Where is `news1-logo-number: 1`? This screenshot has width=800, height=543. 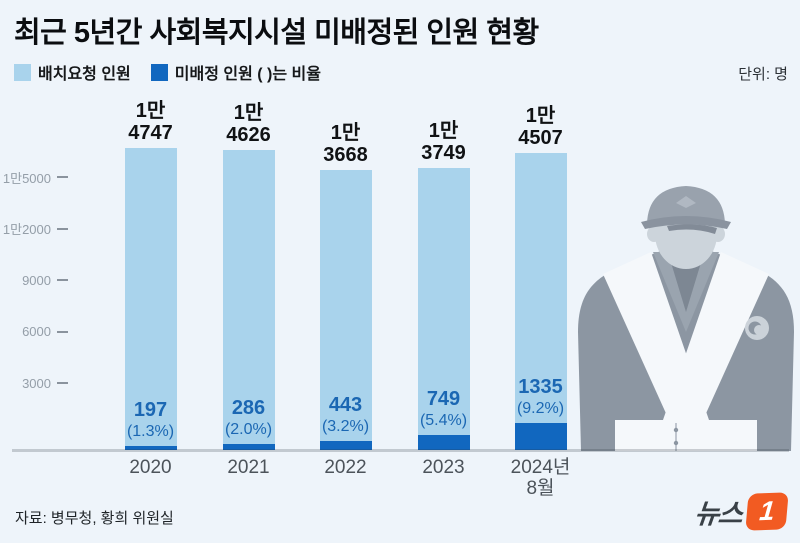
news1-logo-number: 1 is located at coordinates (767, 511).